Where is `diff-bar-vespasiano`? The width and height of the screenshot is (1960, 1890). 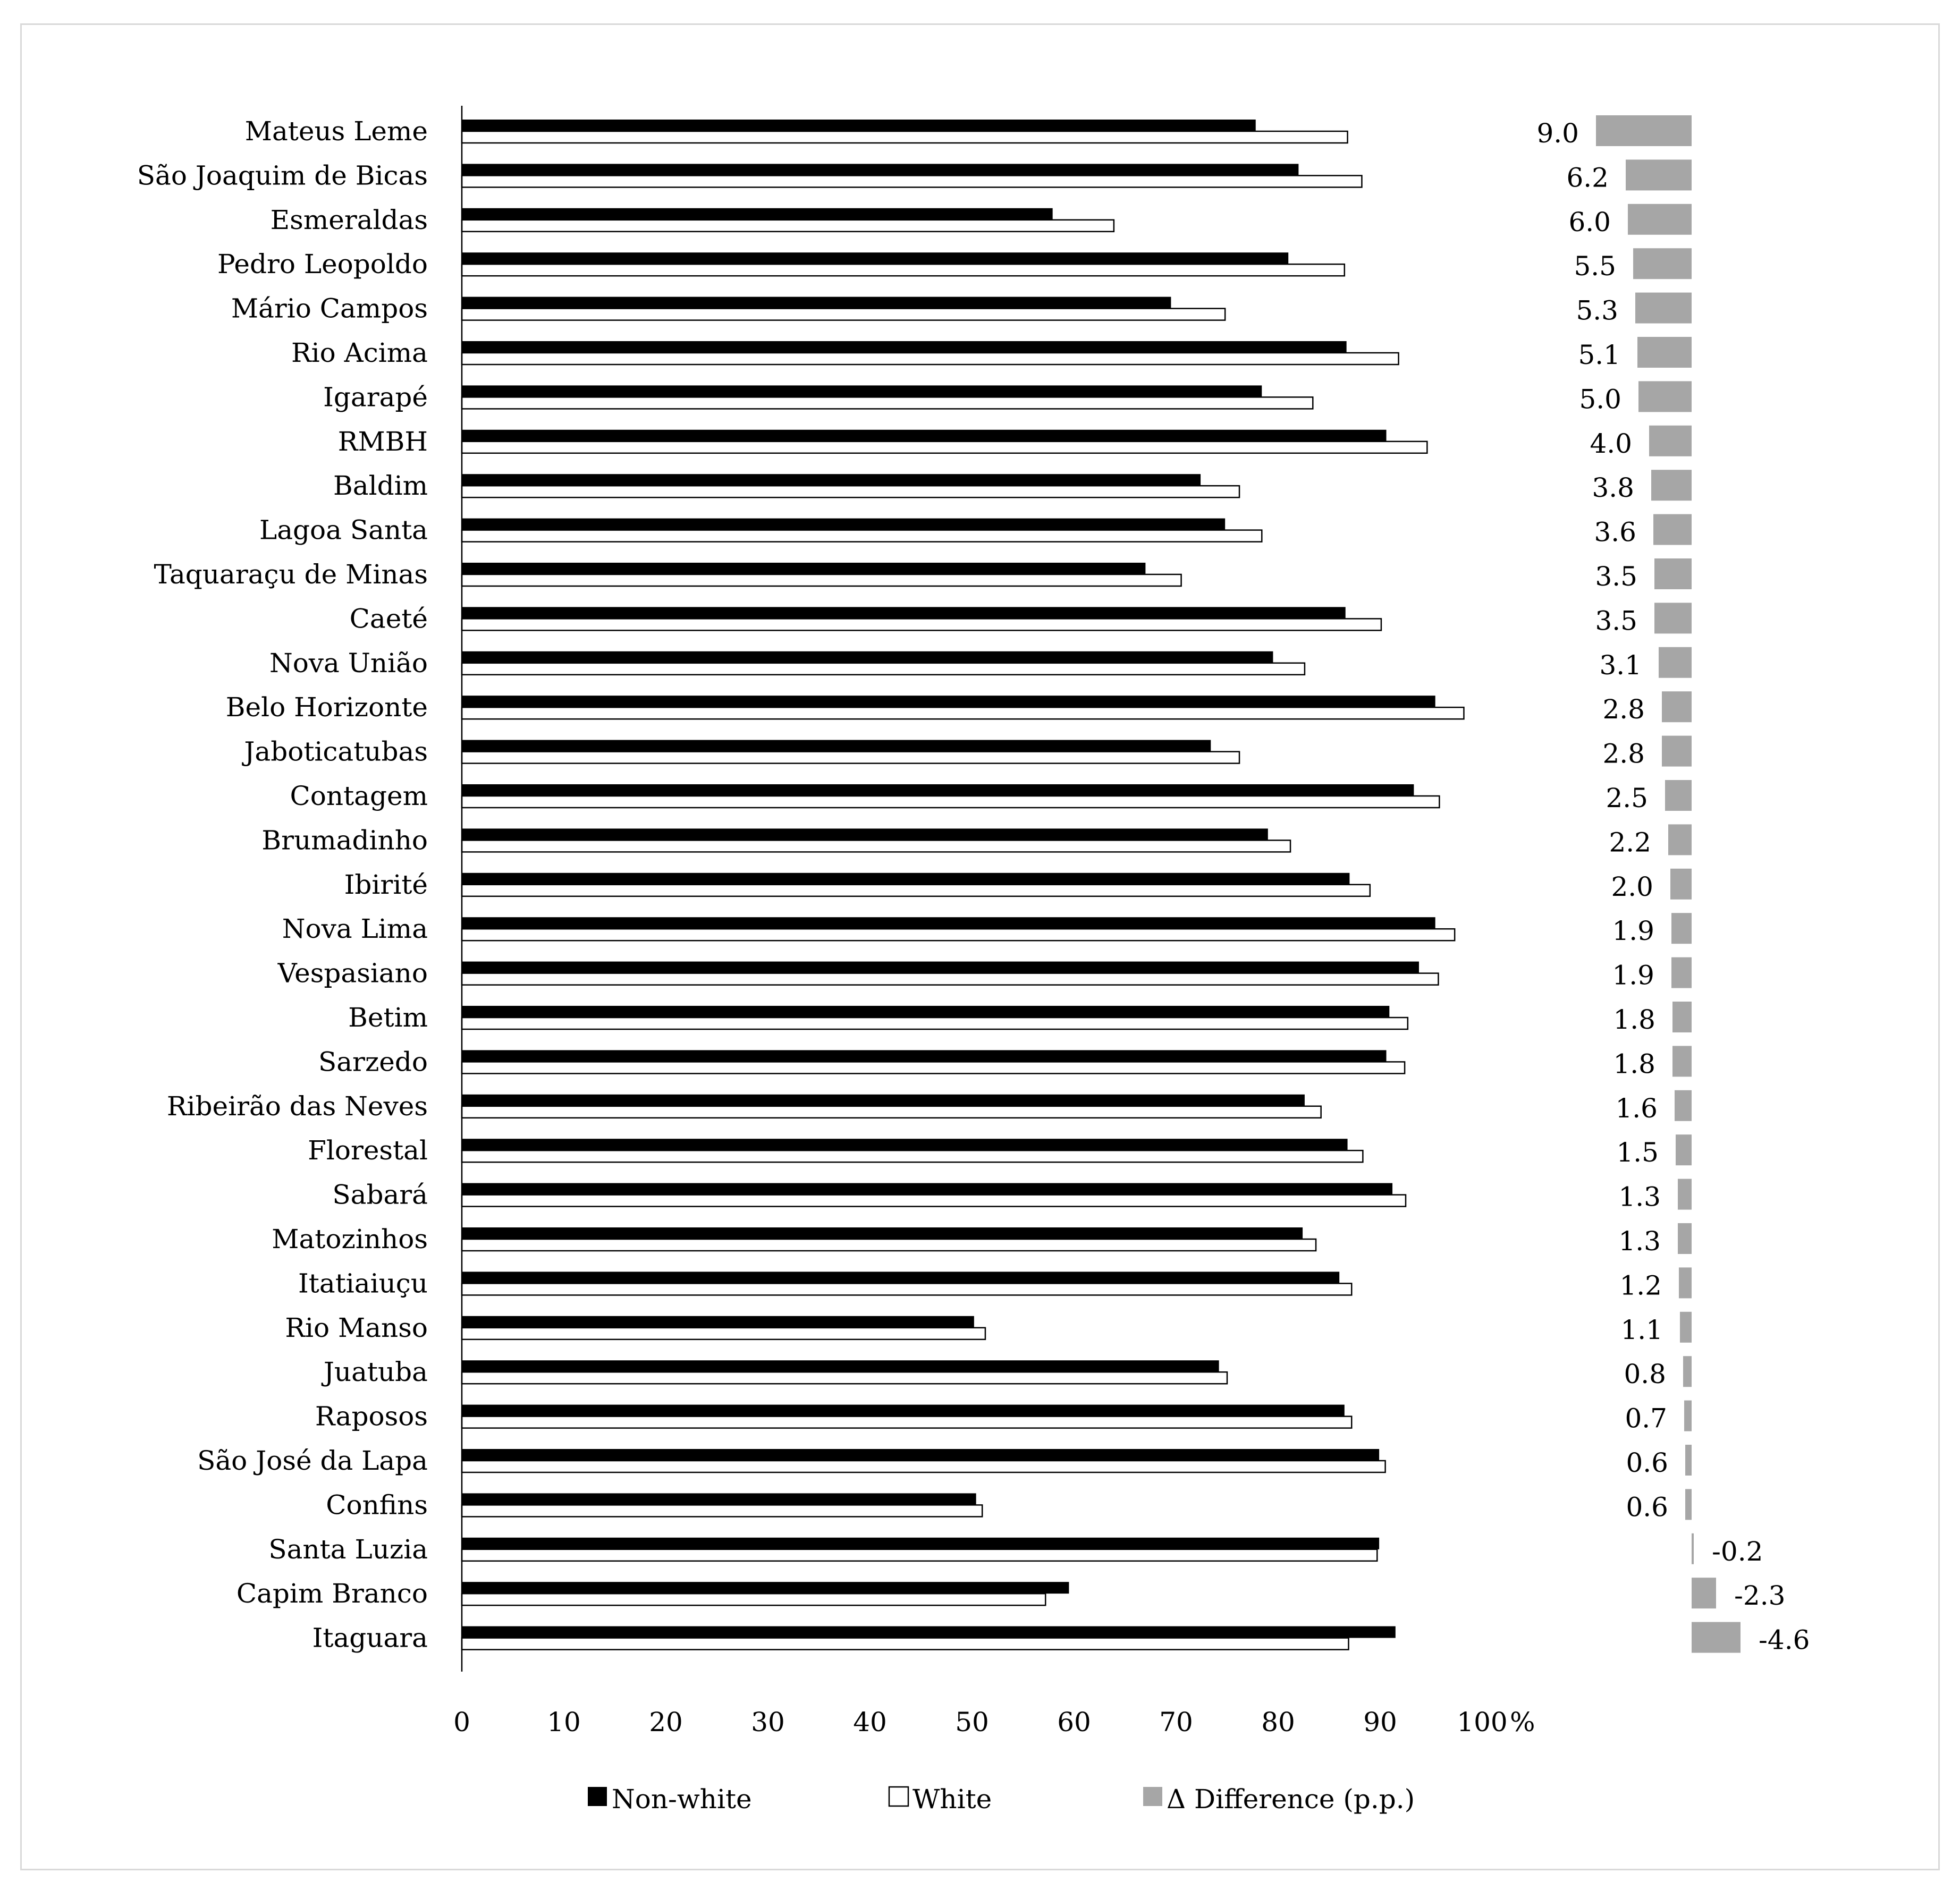
diff-bar-vespasiano is located at coordinates (1681, 972).